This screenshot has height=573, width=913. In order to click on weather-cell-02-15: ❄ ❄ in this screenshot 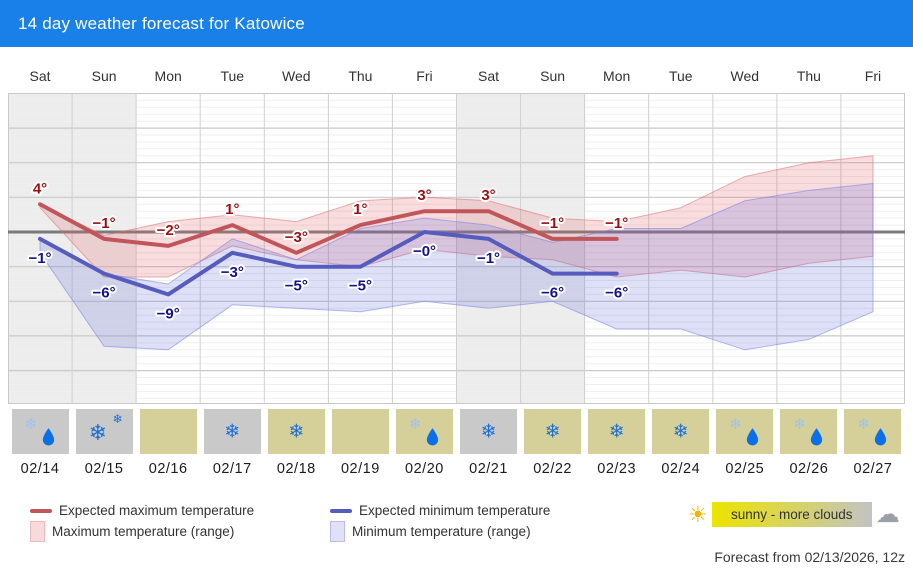, I will do `click(104, 431)`.